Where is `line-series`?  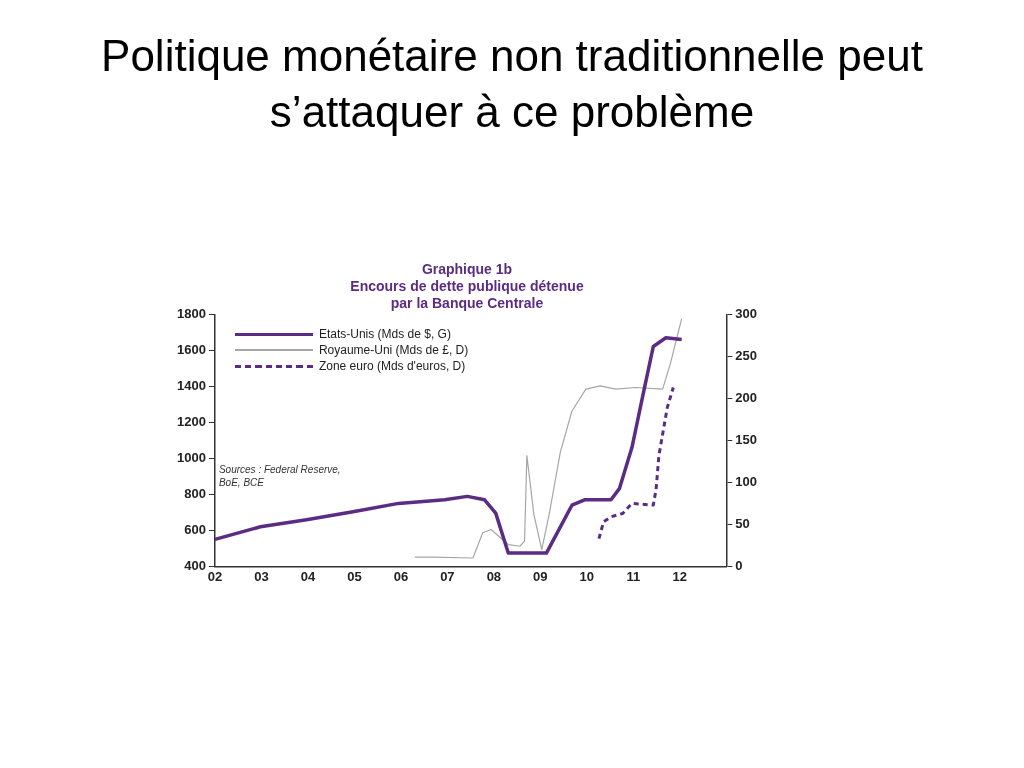 line-series is located at coordinates (636, 463).